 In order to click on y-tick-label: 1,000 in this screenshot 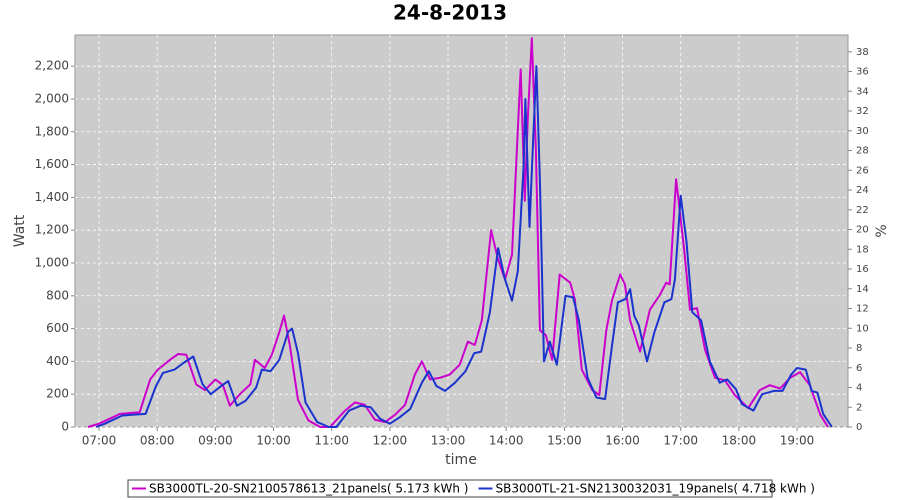, I will do `click(52, 262)`.